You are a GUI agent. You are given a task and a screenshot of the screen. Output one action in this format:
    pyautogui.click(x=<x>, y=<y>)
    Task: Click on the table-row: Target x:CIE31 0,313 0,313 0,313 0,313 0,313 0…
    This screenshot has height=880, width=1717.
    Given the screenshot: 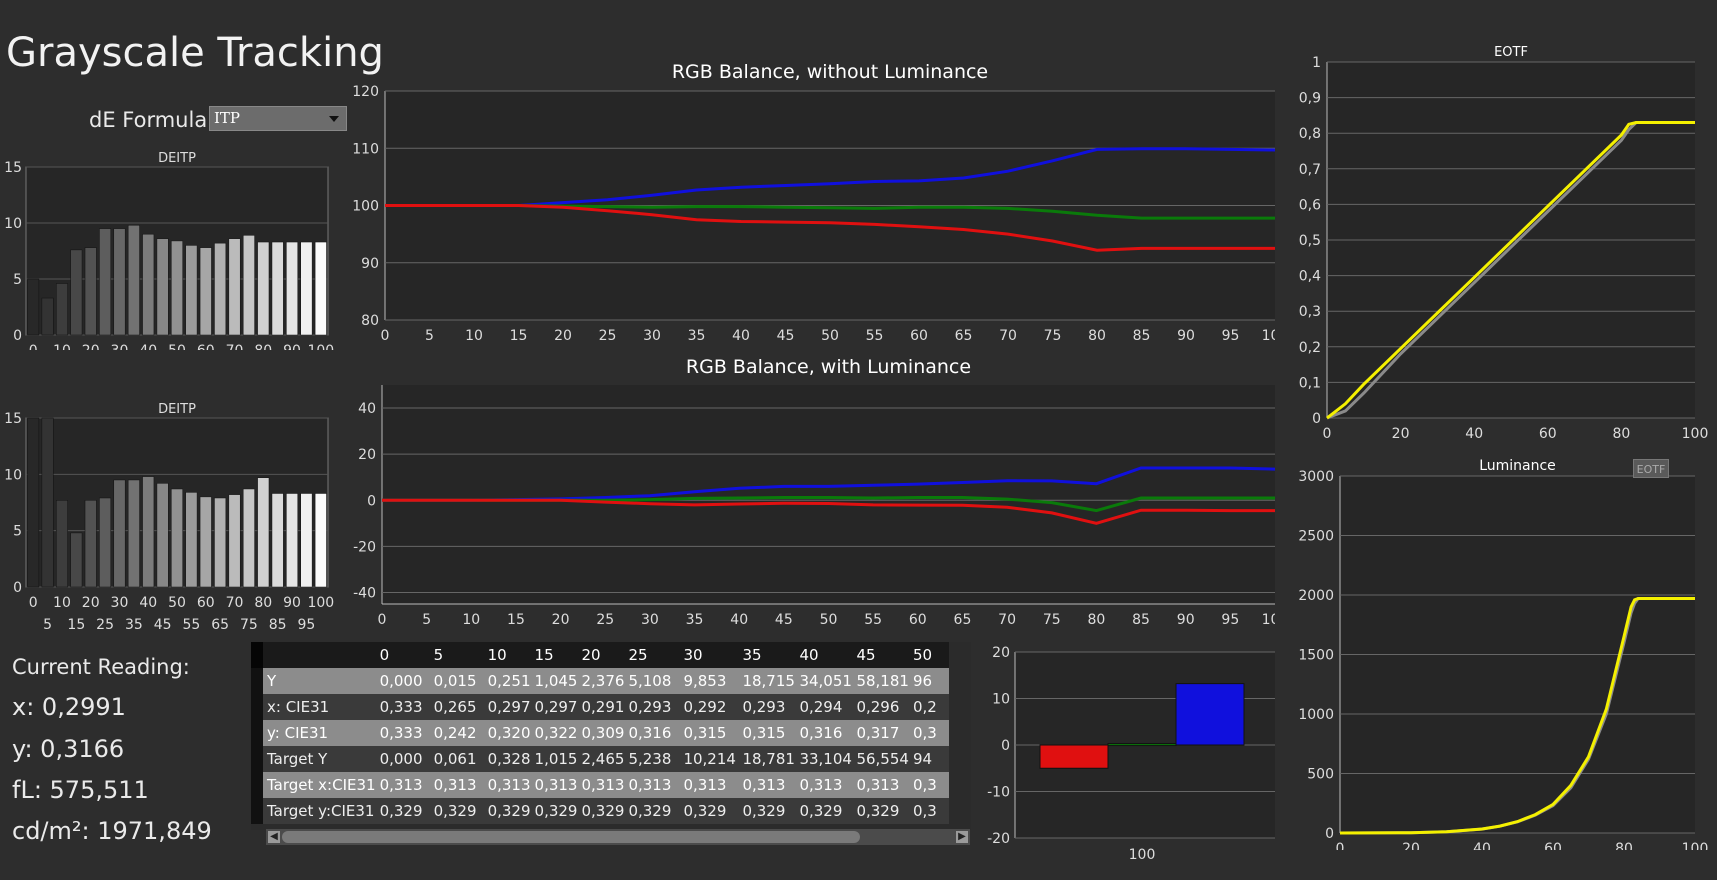 What is the action you would take?
    pyautogui.click(x=600, y=785)
    